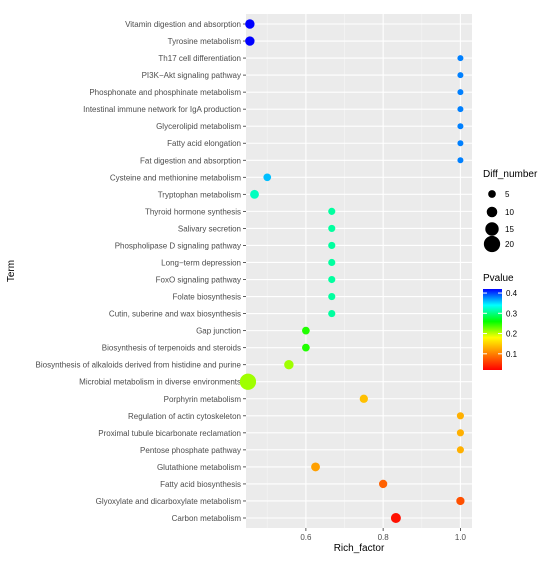 This screenshot has width=550, height=562. Describe the element at coordinates (512, 334) in the screenshot. I see `colorbar-label: 0.2` at that location.